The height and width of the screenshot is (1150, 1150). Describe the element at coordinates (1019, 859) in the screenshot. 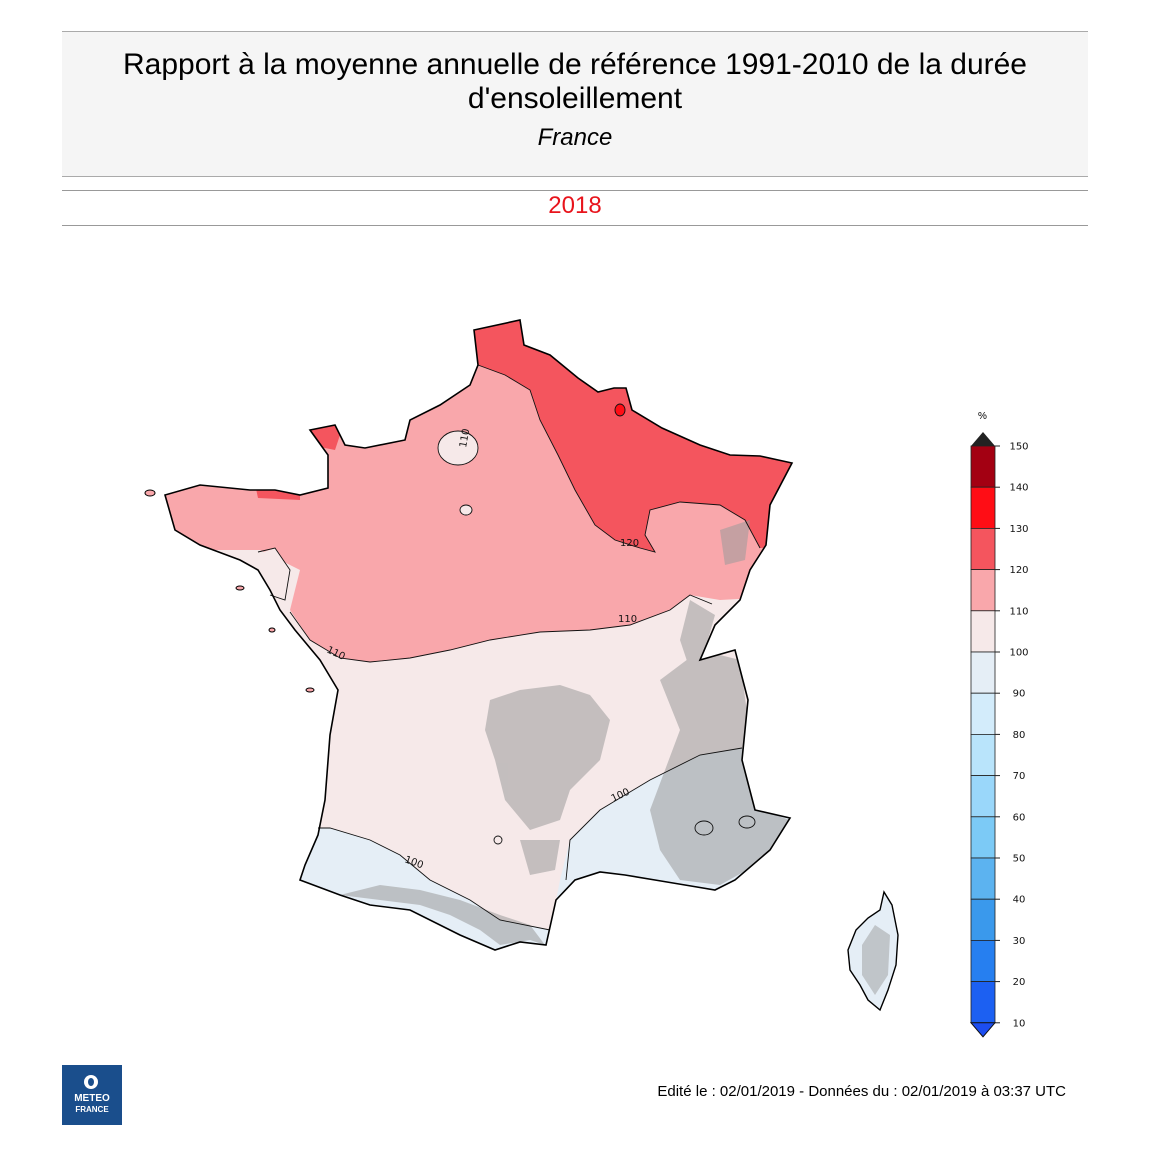

I see `legend-tick-label: 50` at that location.